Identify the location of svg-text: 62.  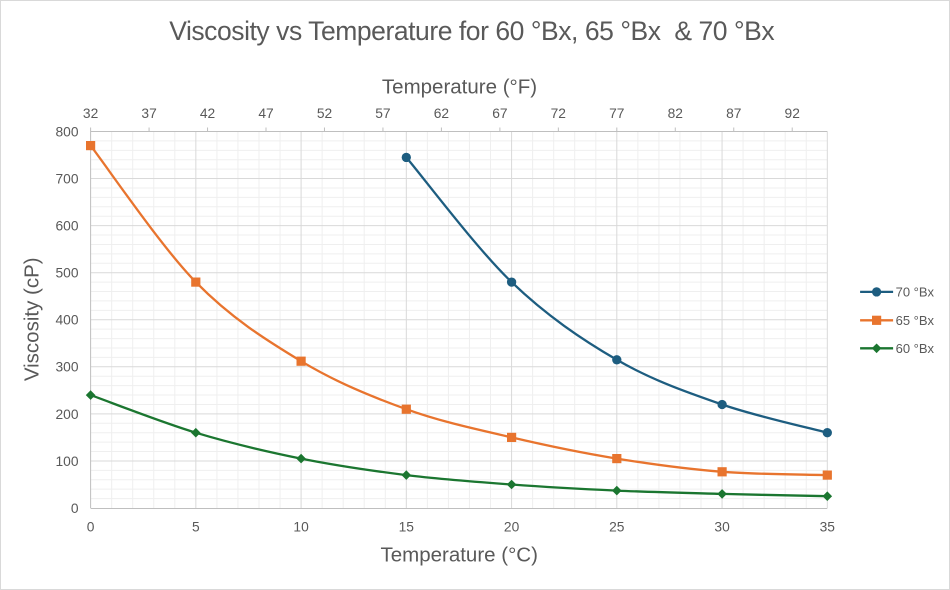
(441, 113).